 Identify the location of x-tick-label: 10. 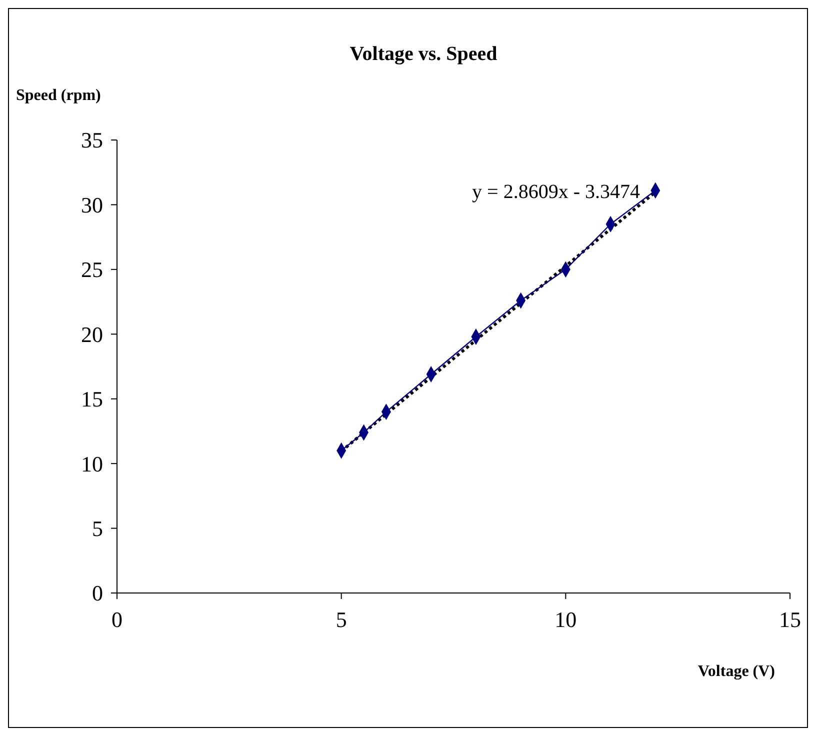
(565, 619).